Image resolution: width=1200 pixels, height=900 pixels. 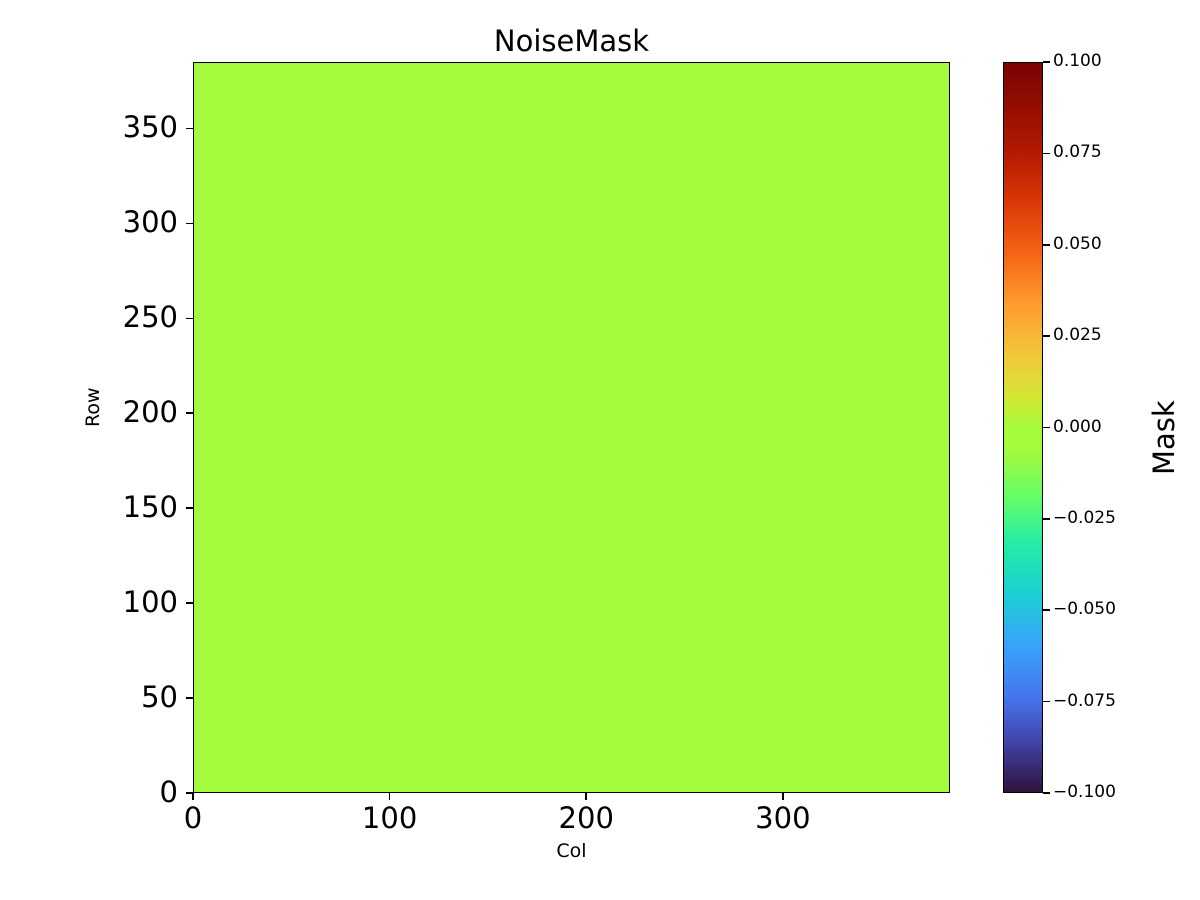 What do you see at coordinates (586, 818) in the screenshot?
I see `x-tick-label: 200` at bounding box center [586, 818].